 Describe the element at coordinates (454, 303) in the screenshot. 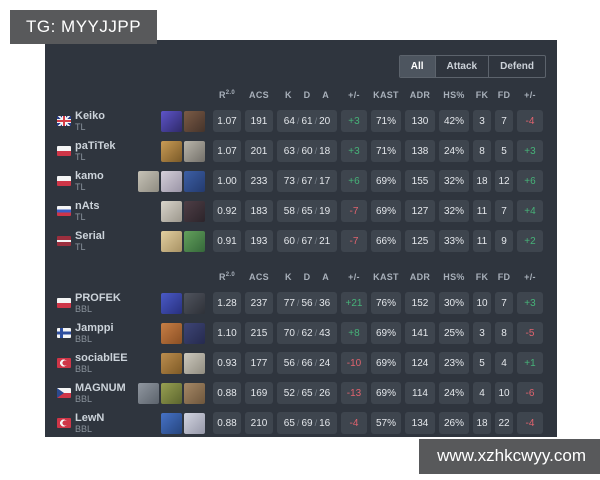

I see `stat-hs: 30%` at that location.